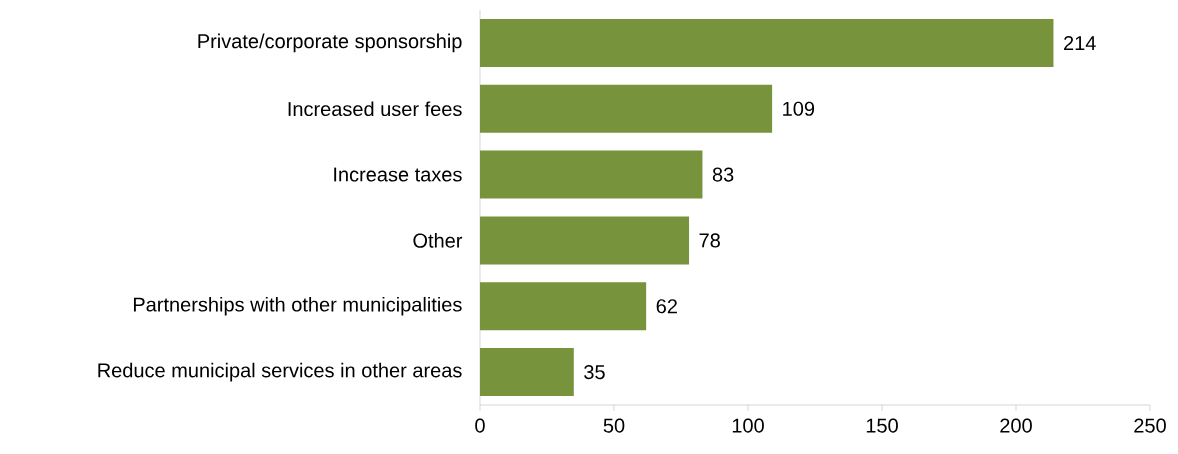 The image size is (1178, 454). I want to click on data-label: 62, so click(666, 306).